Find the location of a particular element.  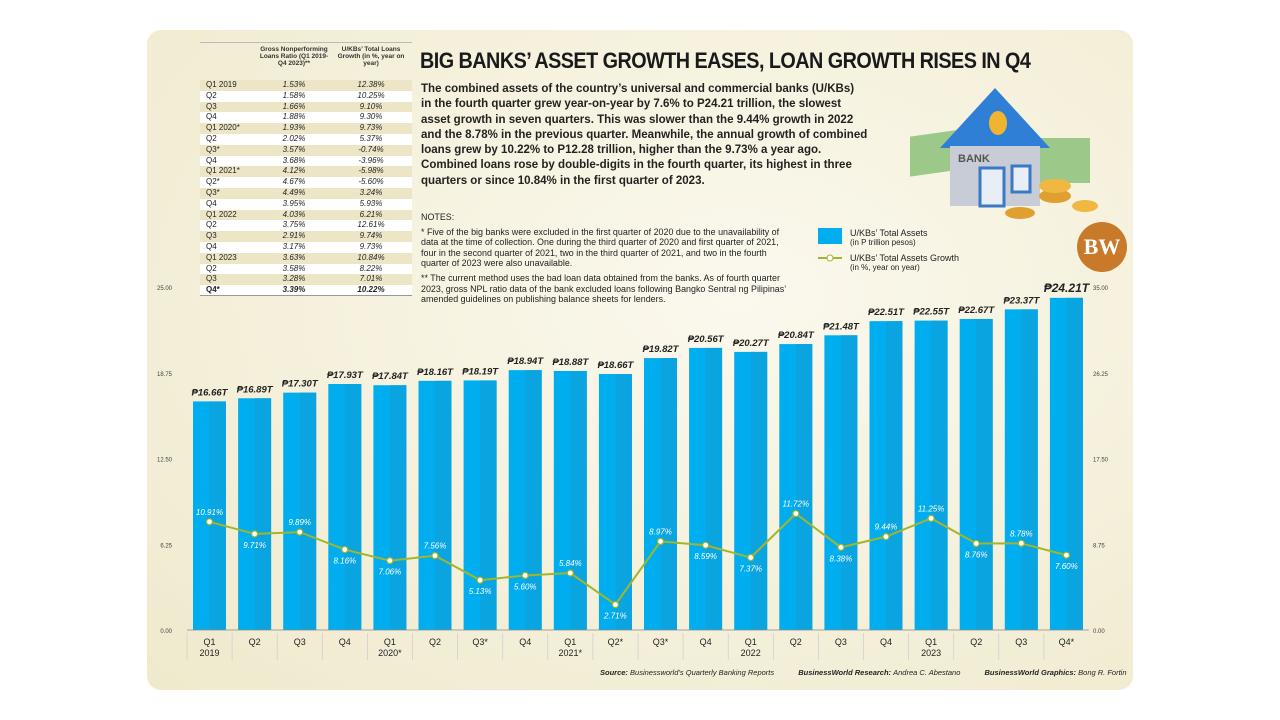

legend-growth-sub: (in %, year on year) is located at coordinates (885, 267).